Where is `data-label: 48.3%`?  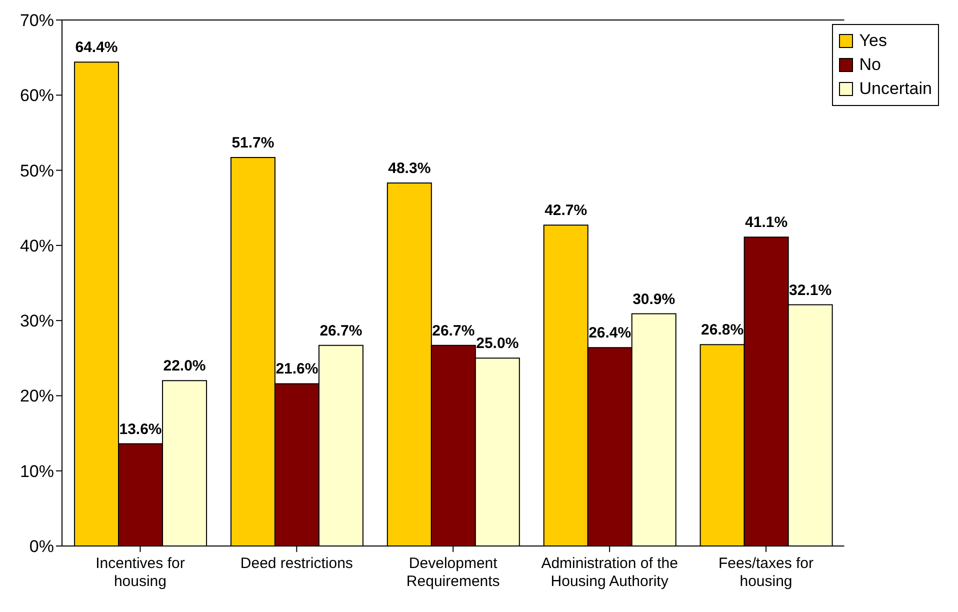
data-label: 48.3% is located at coordinates (409, 169).